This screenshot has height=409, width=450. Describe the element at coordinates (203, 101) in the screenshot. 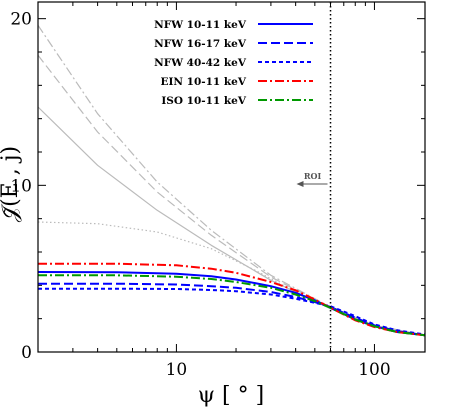

I see `legend-label-iso-10-11-kev: ISO 10-11 keV` at that location.